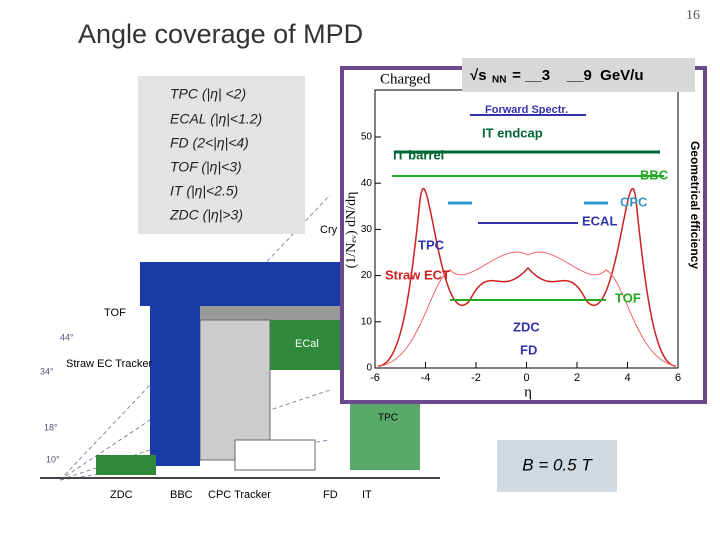  Describe the element at coordinates (240, 284) in the screenshot. I see `tof-region` at that location.